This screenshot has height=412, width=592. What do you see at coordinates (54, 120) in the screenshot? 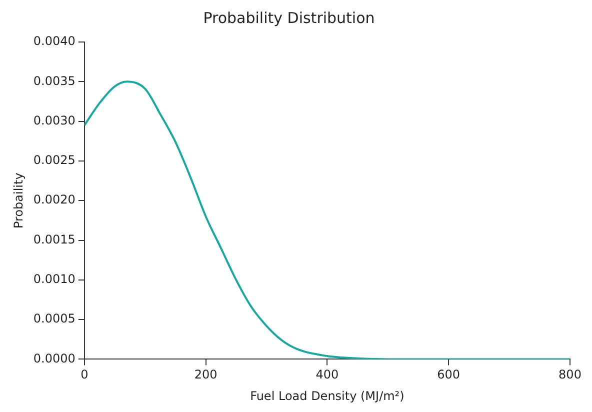
I see `y-tick-label: 0.0030` at bounding box center [54, 120].